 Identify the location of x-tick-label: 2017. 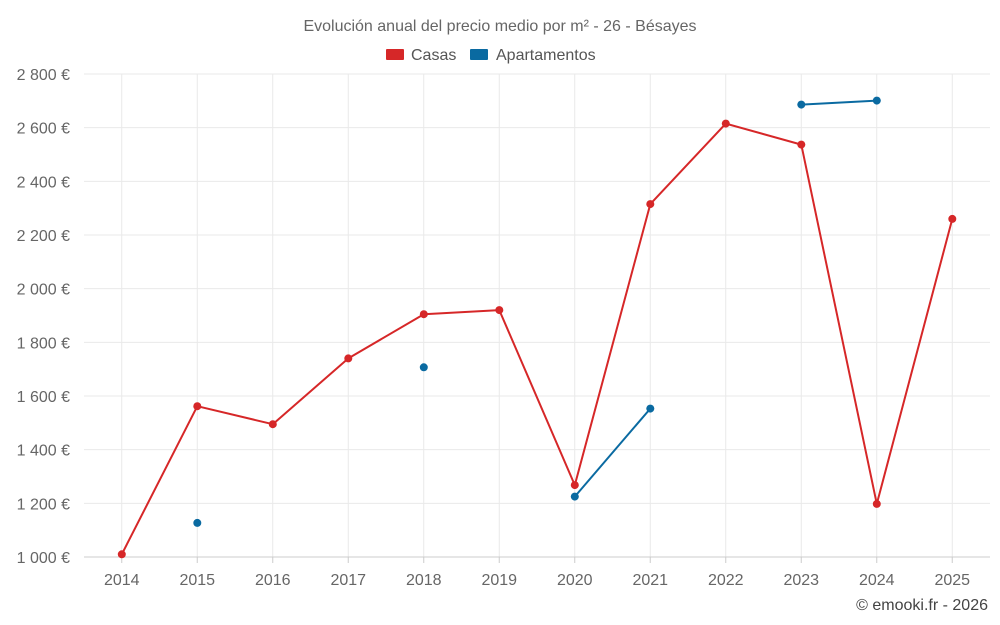
(348, 580).